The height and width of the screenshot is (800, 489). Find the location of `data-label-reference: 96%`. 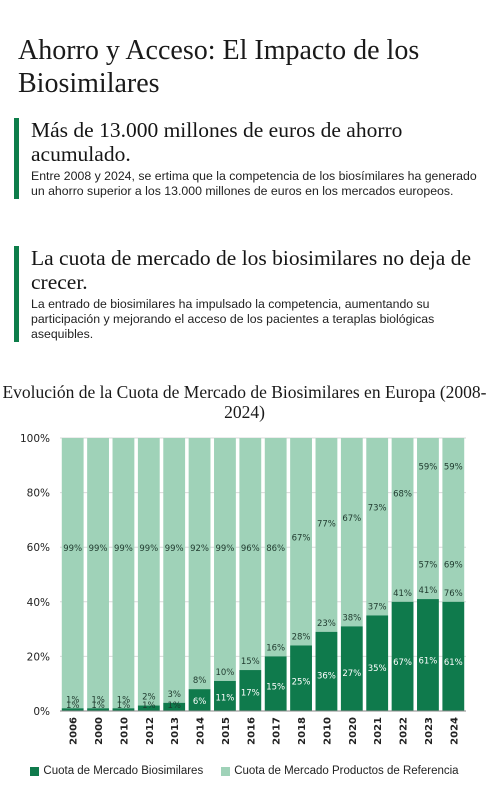

data-label-reference: 96% is located at coordinates (250, 549).